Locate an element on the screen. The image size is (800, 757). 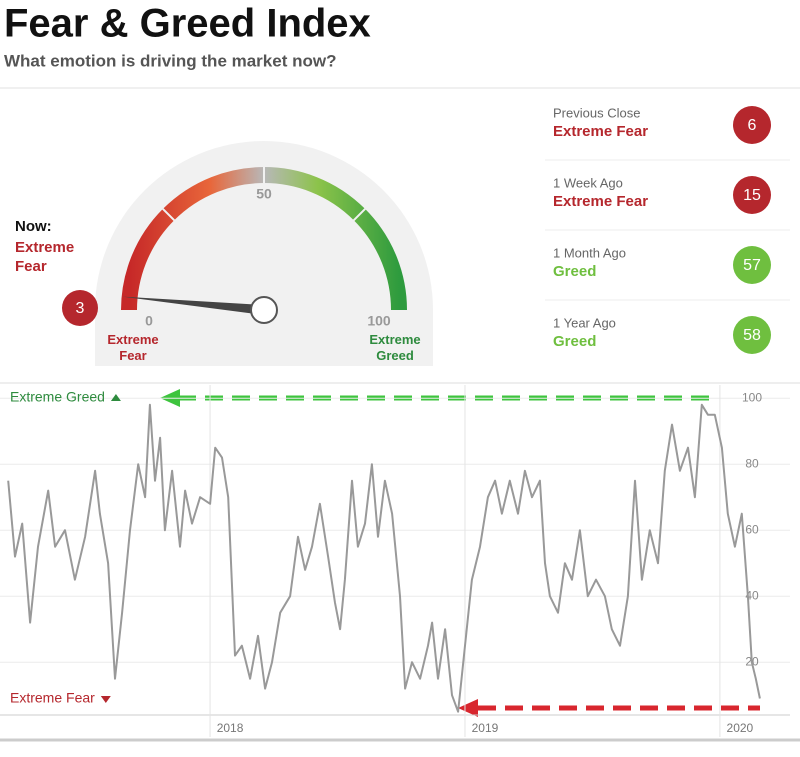
down-triangle is located at coordinates (105, 699).